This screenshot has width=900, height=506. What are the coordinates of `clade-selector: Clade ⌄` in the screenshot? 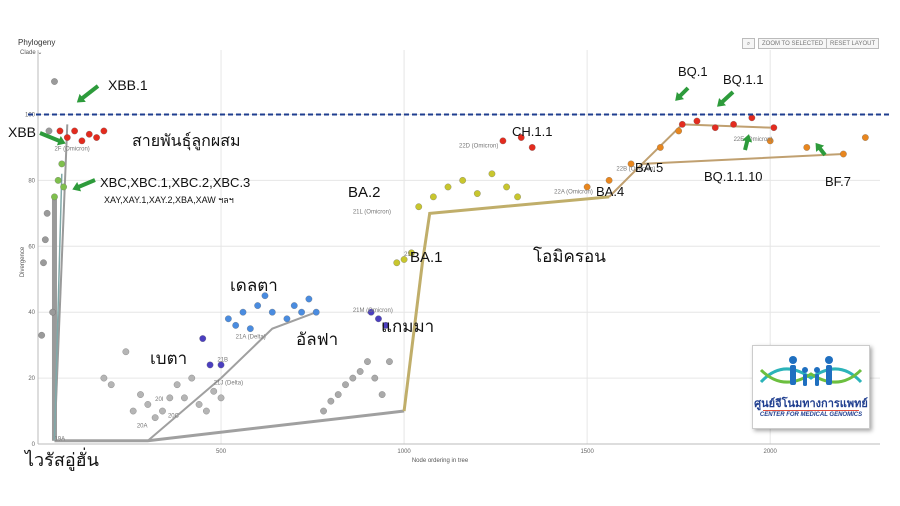 It's located at (31, 53).